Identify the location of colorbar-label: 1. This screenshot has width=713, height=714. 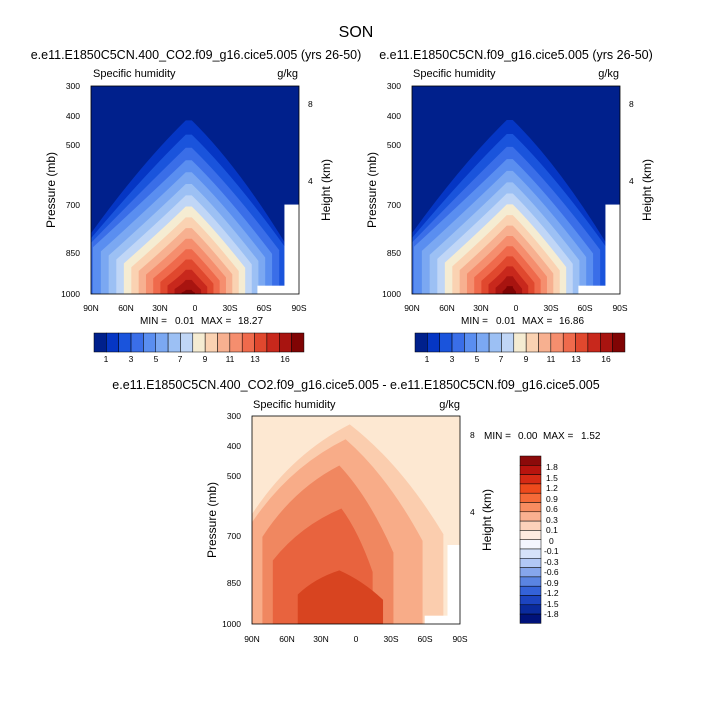
(427, 359).